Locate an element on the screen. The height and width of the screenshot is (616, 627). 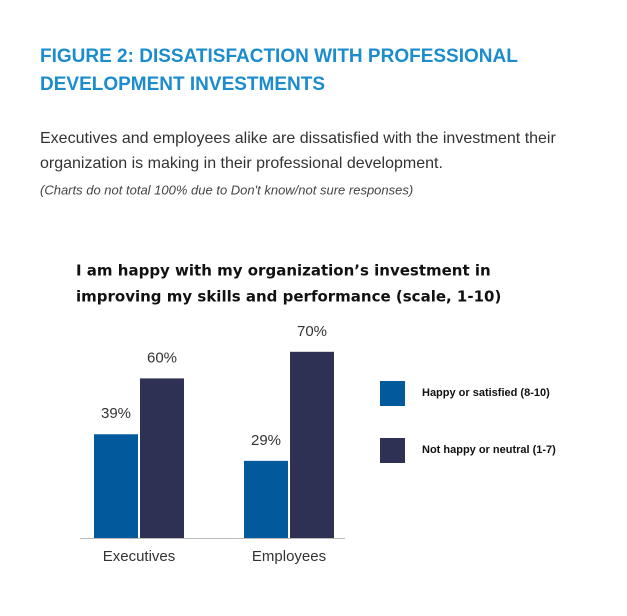
value-label: 39% is located at coordinates (116, 413).